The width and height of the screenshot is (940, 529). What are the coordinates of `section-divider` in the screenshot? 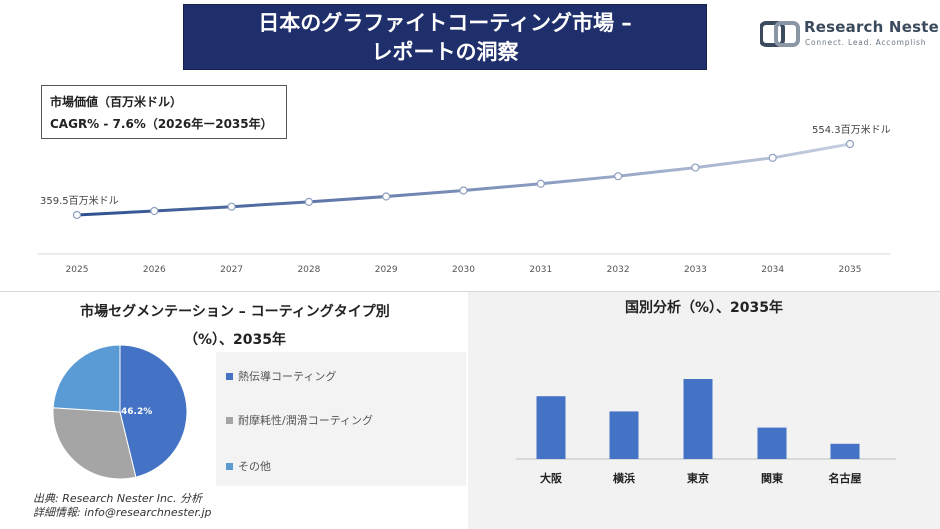 It's located at (470, 291).